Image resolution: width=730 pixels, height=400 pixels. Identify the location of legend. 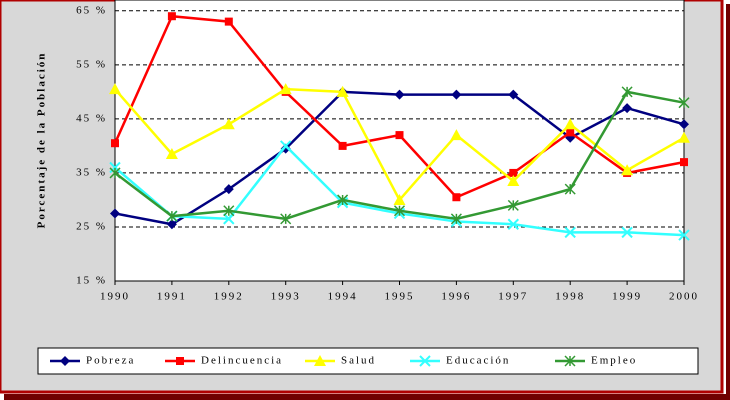
(368, 361).